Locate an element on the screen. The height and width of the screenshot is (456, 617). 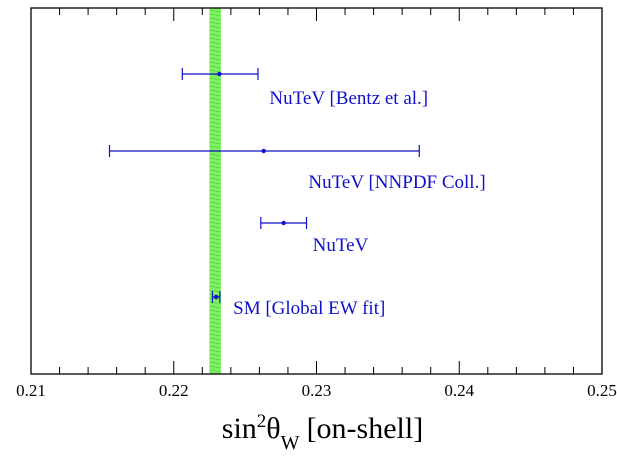
x-tick-label: 0.22 is located at coordinates (174, 390).